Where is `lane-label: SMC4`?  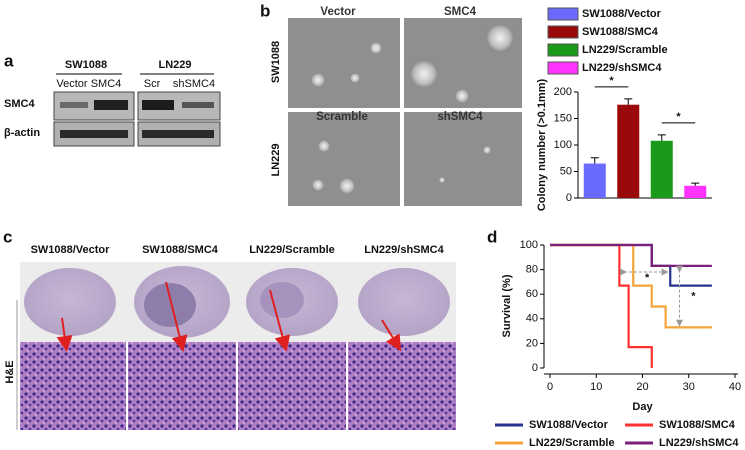 lane-label: SMC4 is located at coordinates (106, 84).